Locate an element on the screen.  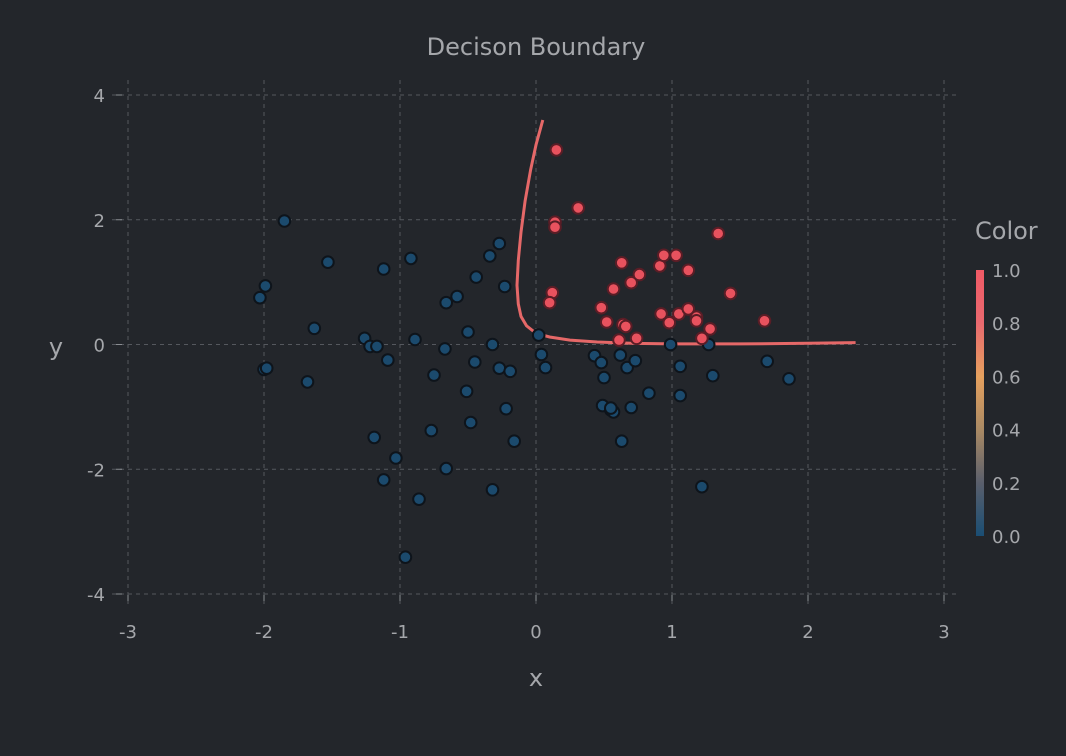
colorbar-tick-label: 0.8 is located at coordinates (1006, 324).